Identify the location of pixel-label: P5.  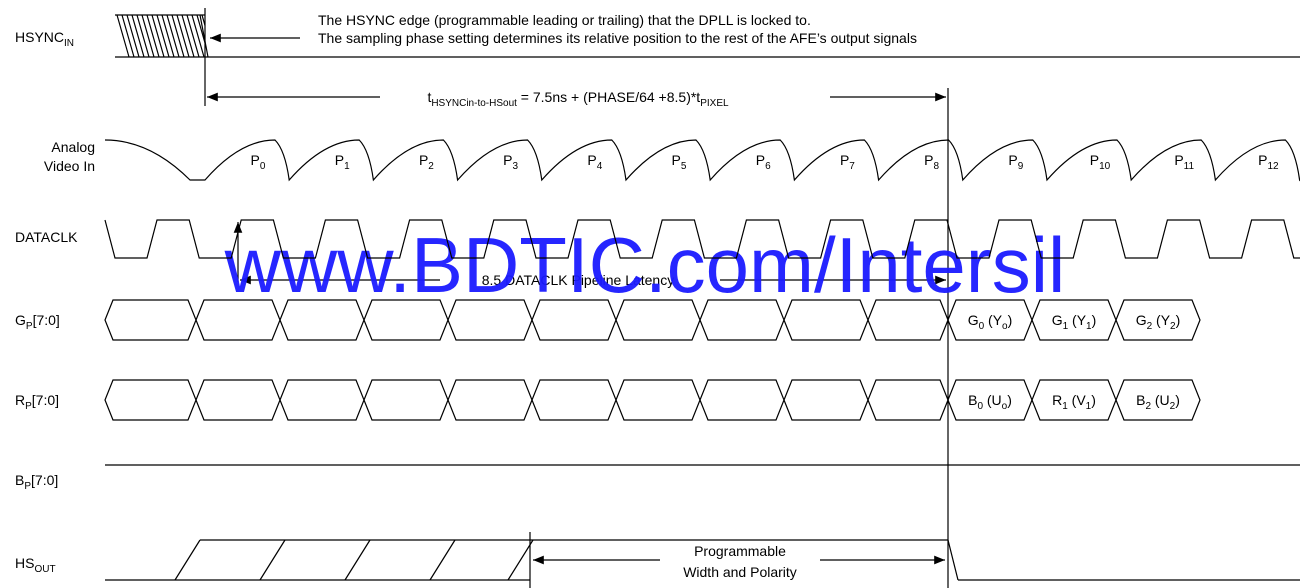
(679, 162).